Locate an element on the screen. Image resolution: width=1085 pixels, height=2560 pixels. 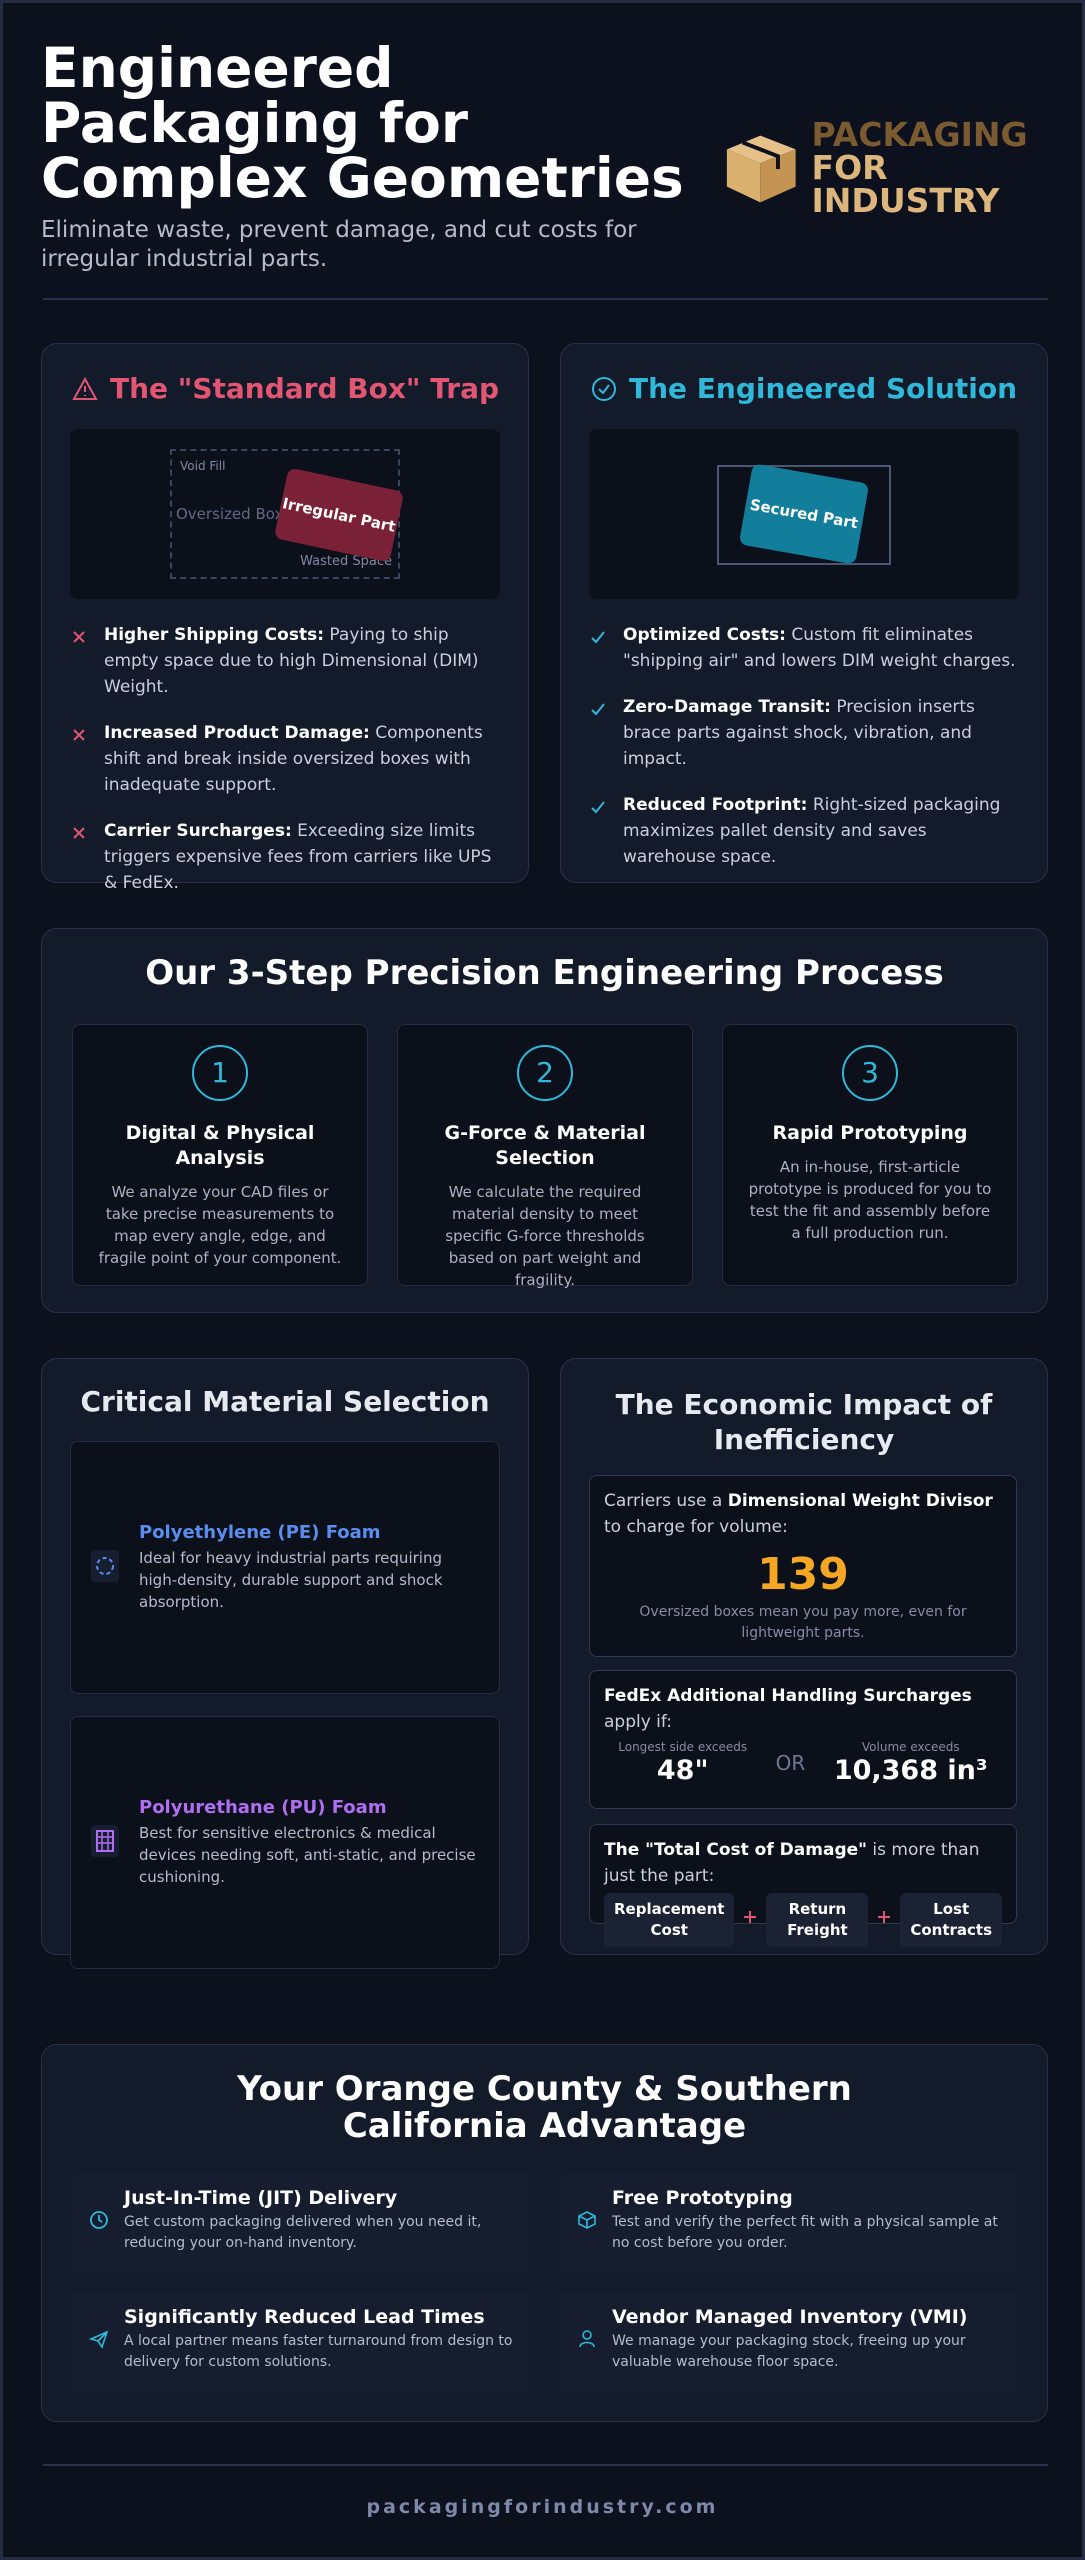
material-name: Polyethylene (PE) Foam is located at coordinates (260, 1532).